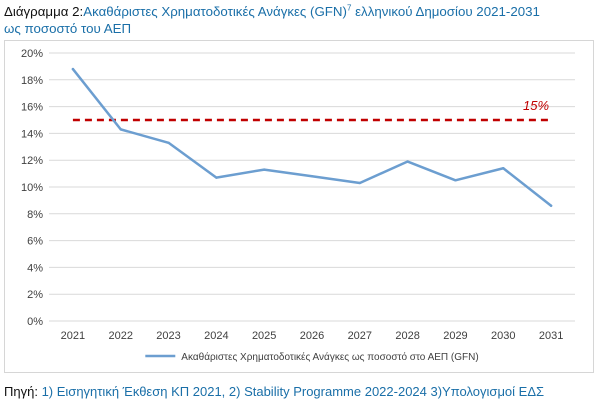  What do you see at coordinates (407, 336) in the screenshot?
I see `x-tick-label: 2028` at bounding box center [407, 336].